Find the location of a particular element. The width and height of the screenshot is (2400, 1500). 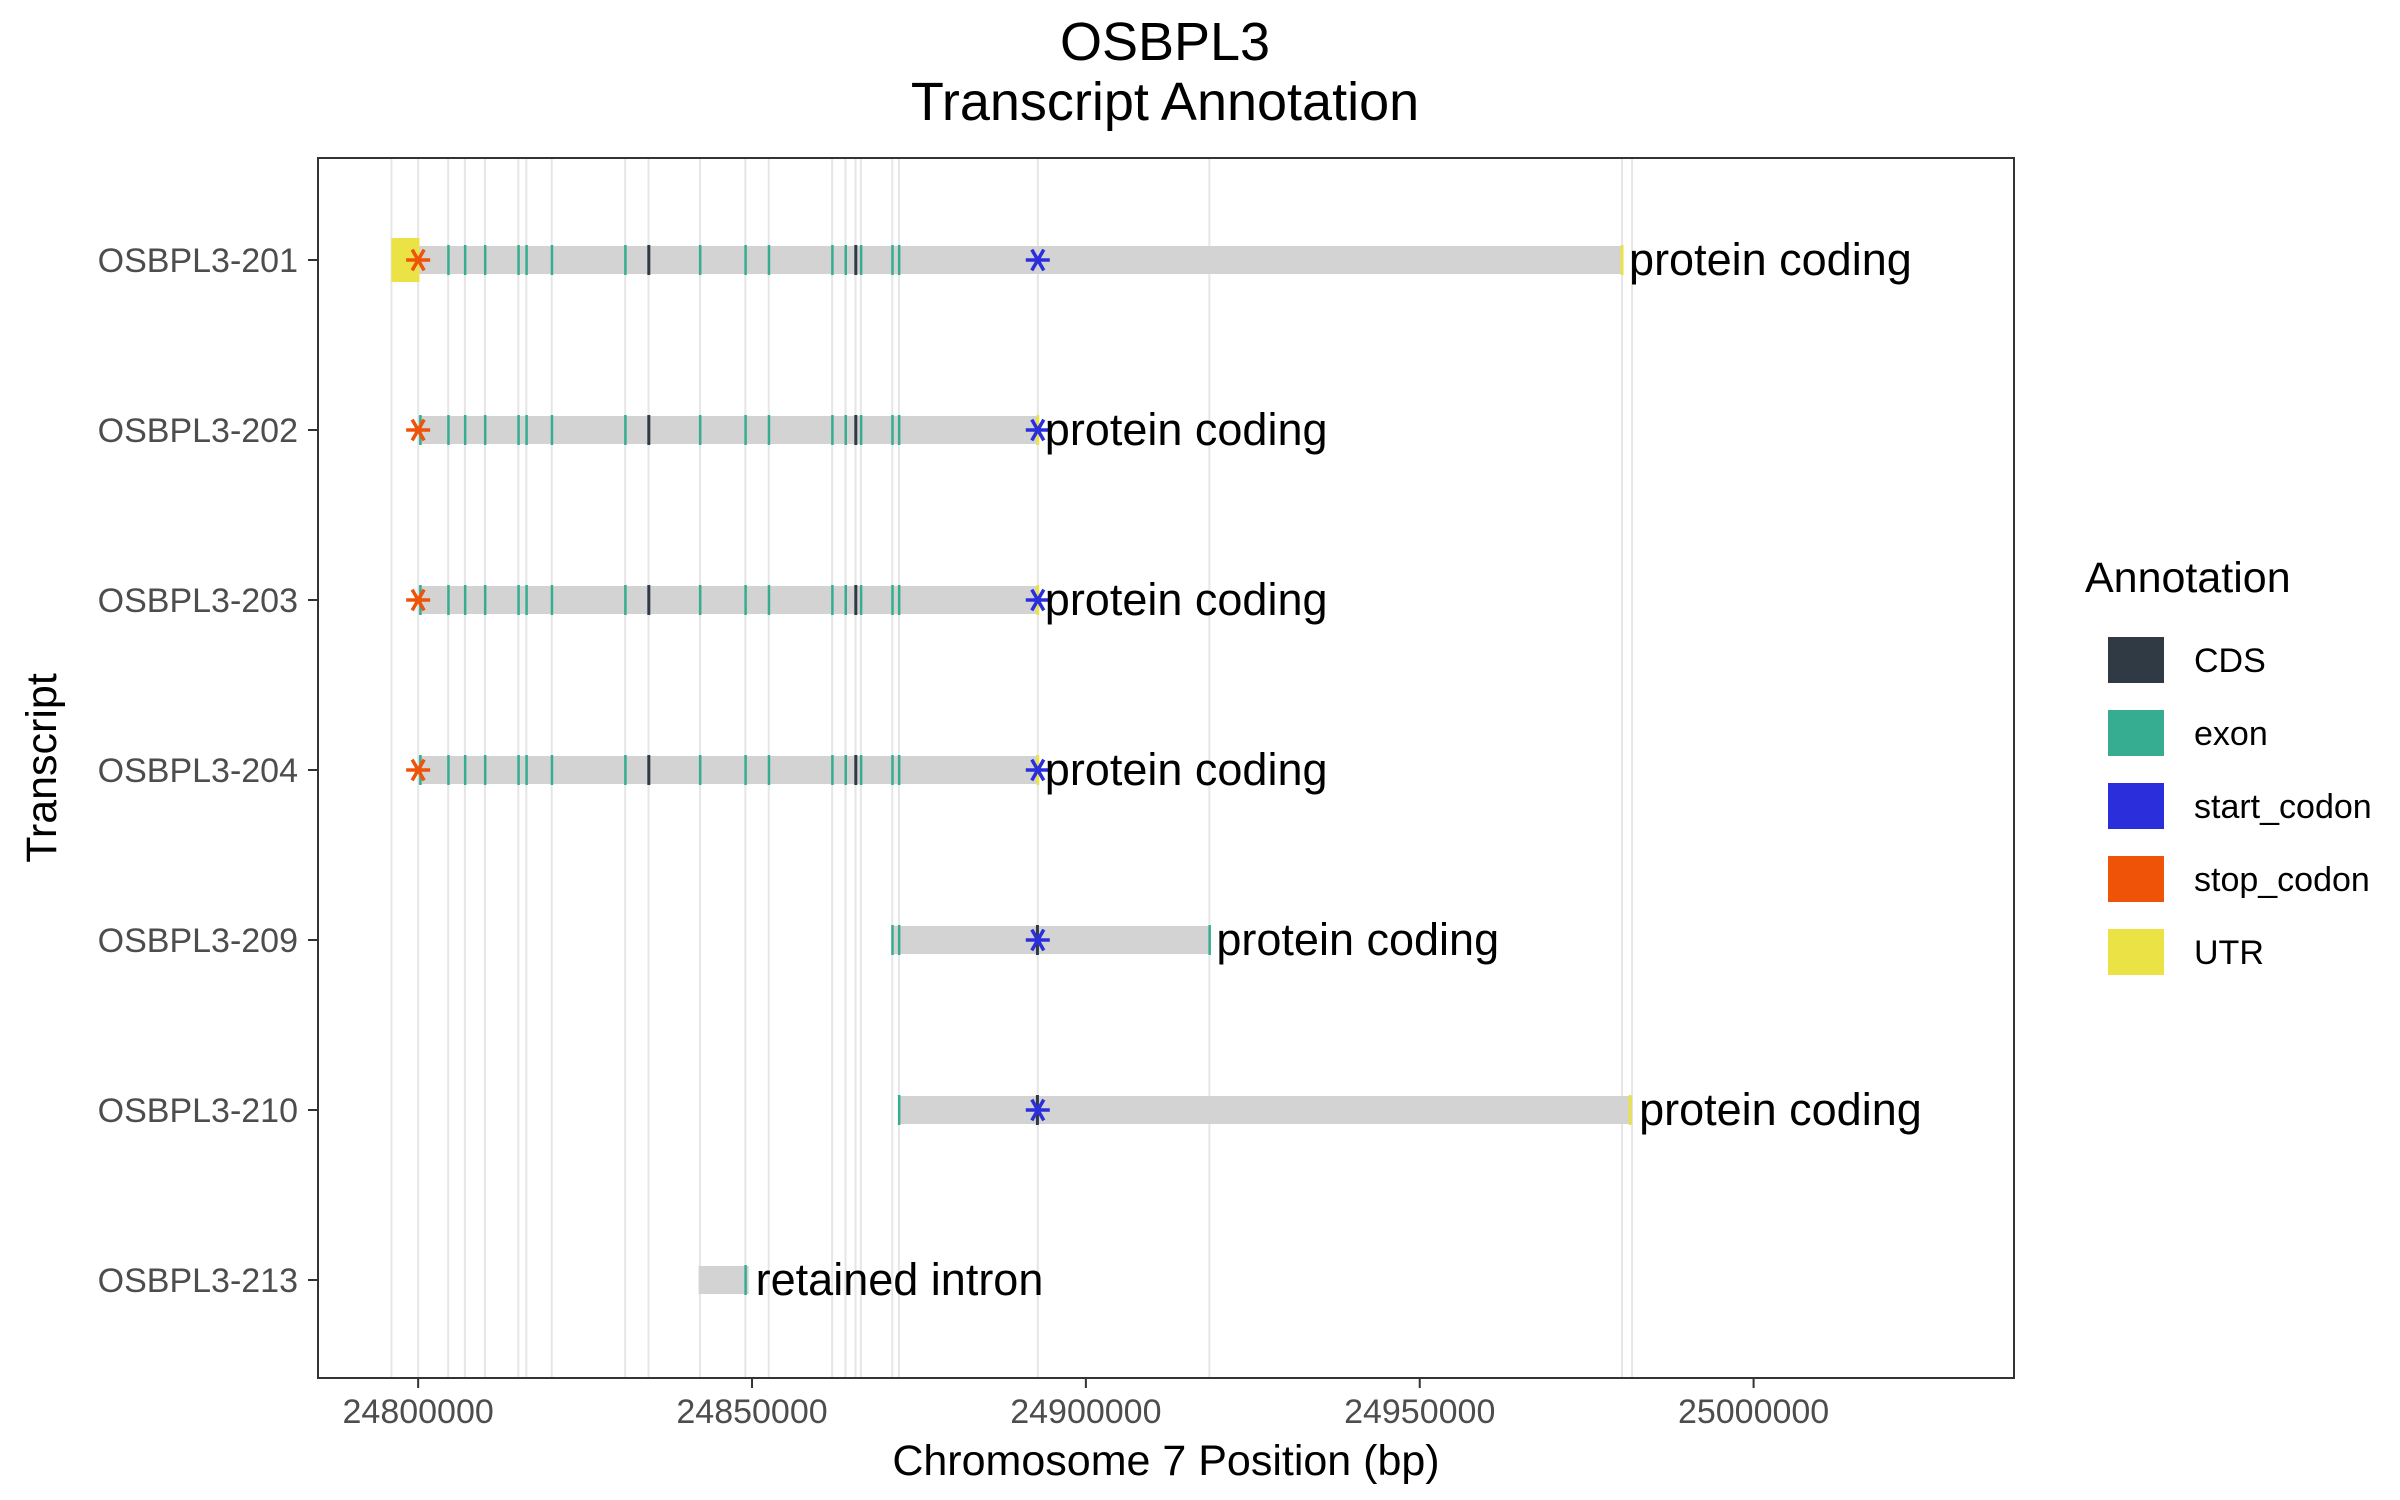

x-tick-label: 24950000 is located at coordinates (1419, 1412).